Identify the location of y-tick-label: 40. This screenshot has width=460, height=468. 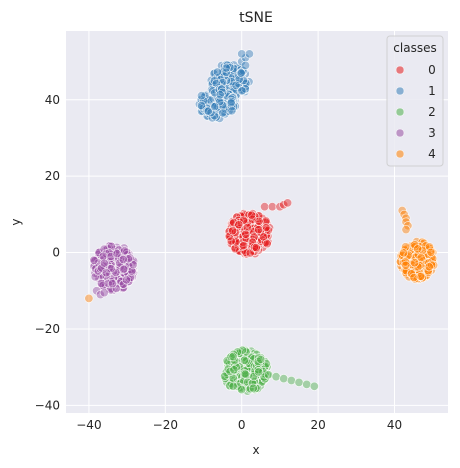
(52, 100).